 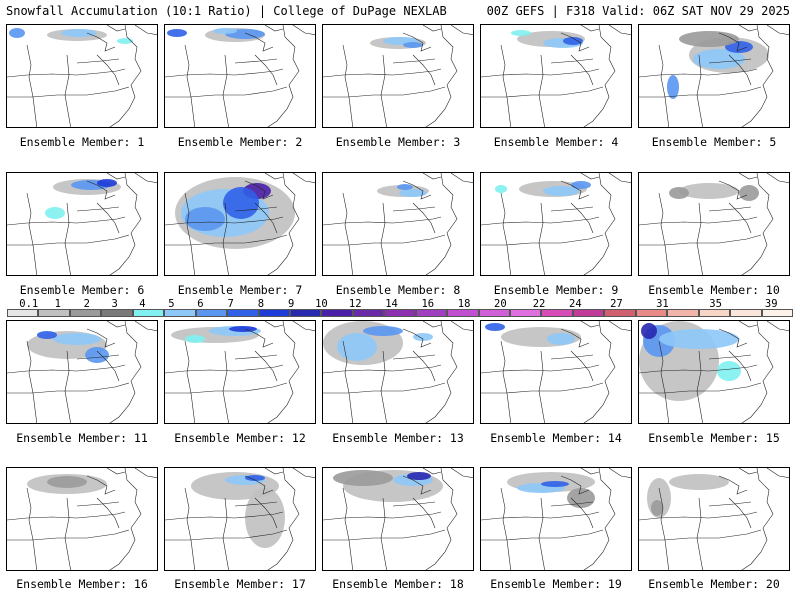 I want to click on ensemble-member-label: Ensemble Member: 10, so click(x=714, y=290).